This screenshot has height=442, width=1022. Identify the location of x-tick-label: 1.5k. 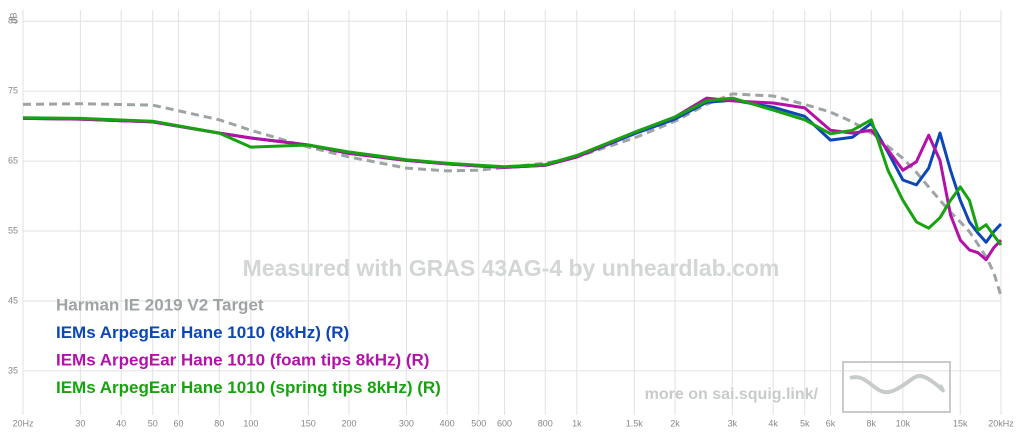
(635, 423).